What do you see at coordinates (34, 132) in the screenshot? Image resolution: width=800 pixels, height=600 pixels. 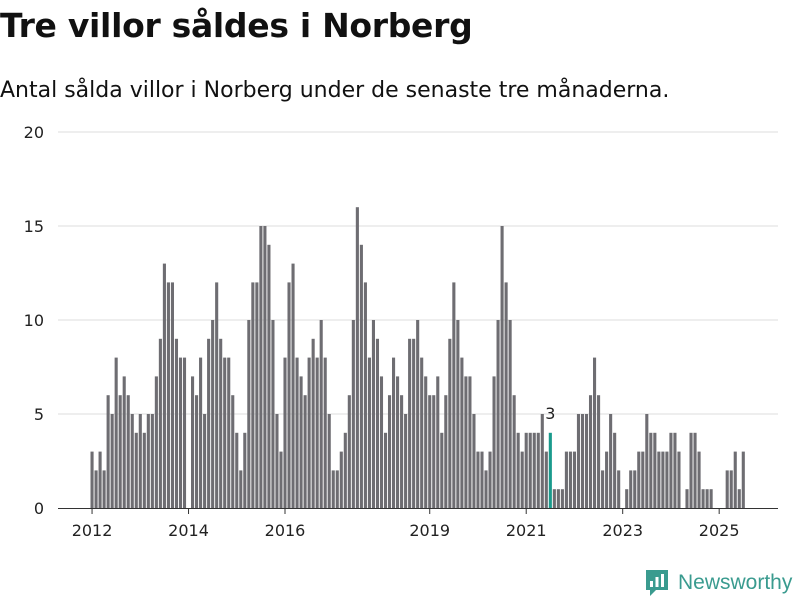 I see `y-tick-label: 20` at bounding box center [34, 132].